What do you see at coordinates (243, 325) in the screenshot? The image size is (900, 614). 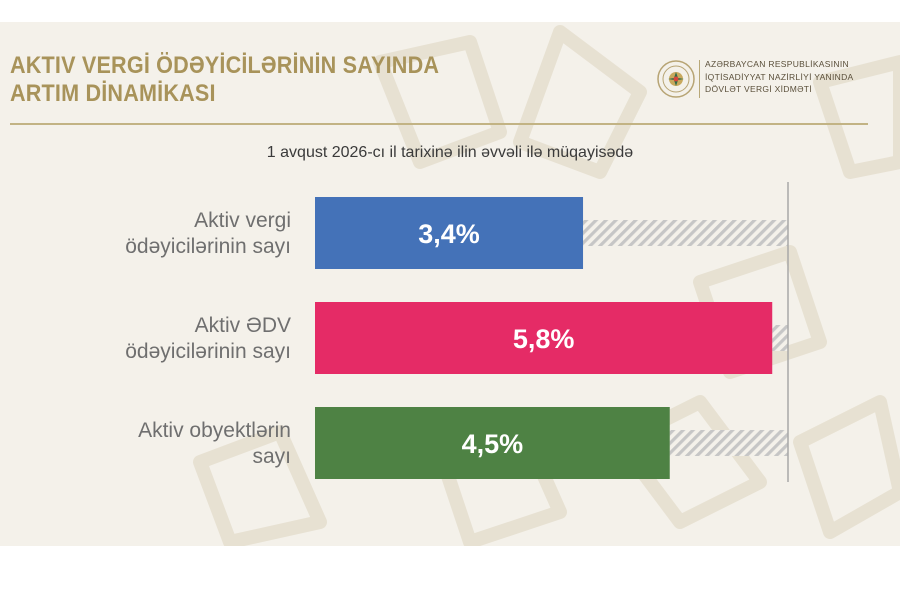 I see `category-label: Aktiv ƏDV` at bounding box center [243, 325].